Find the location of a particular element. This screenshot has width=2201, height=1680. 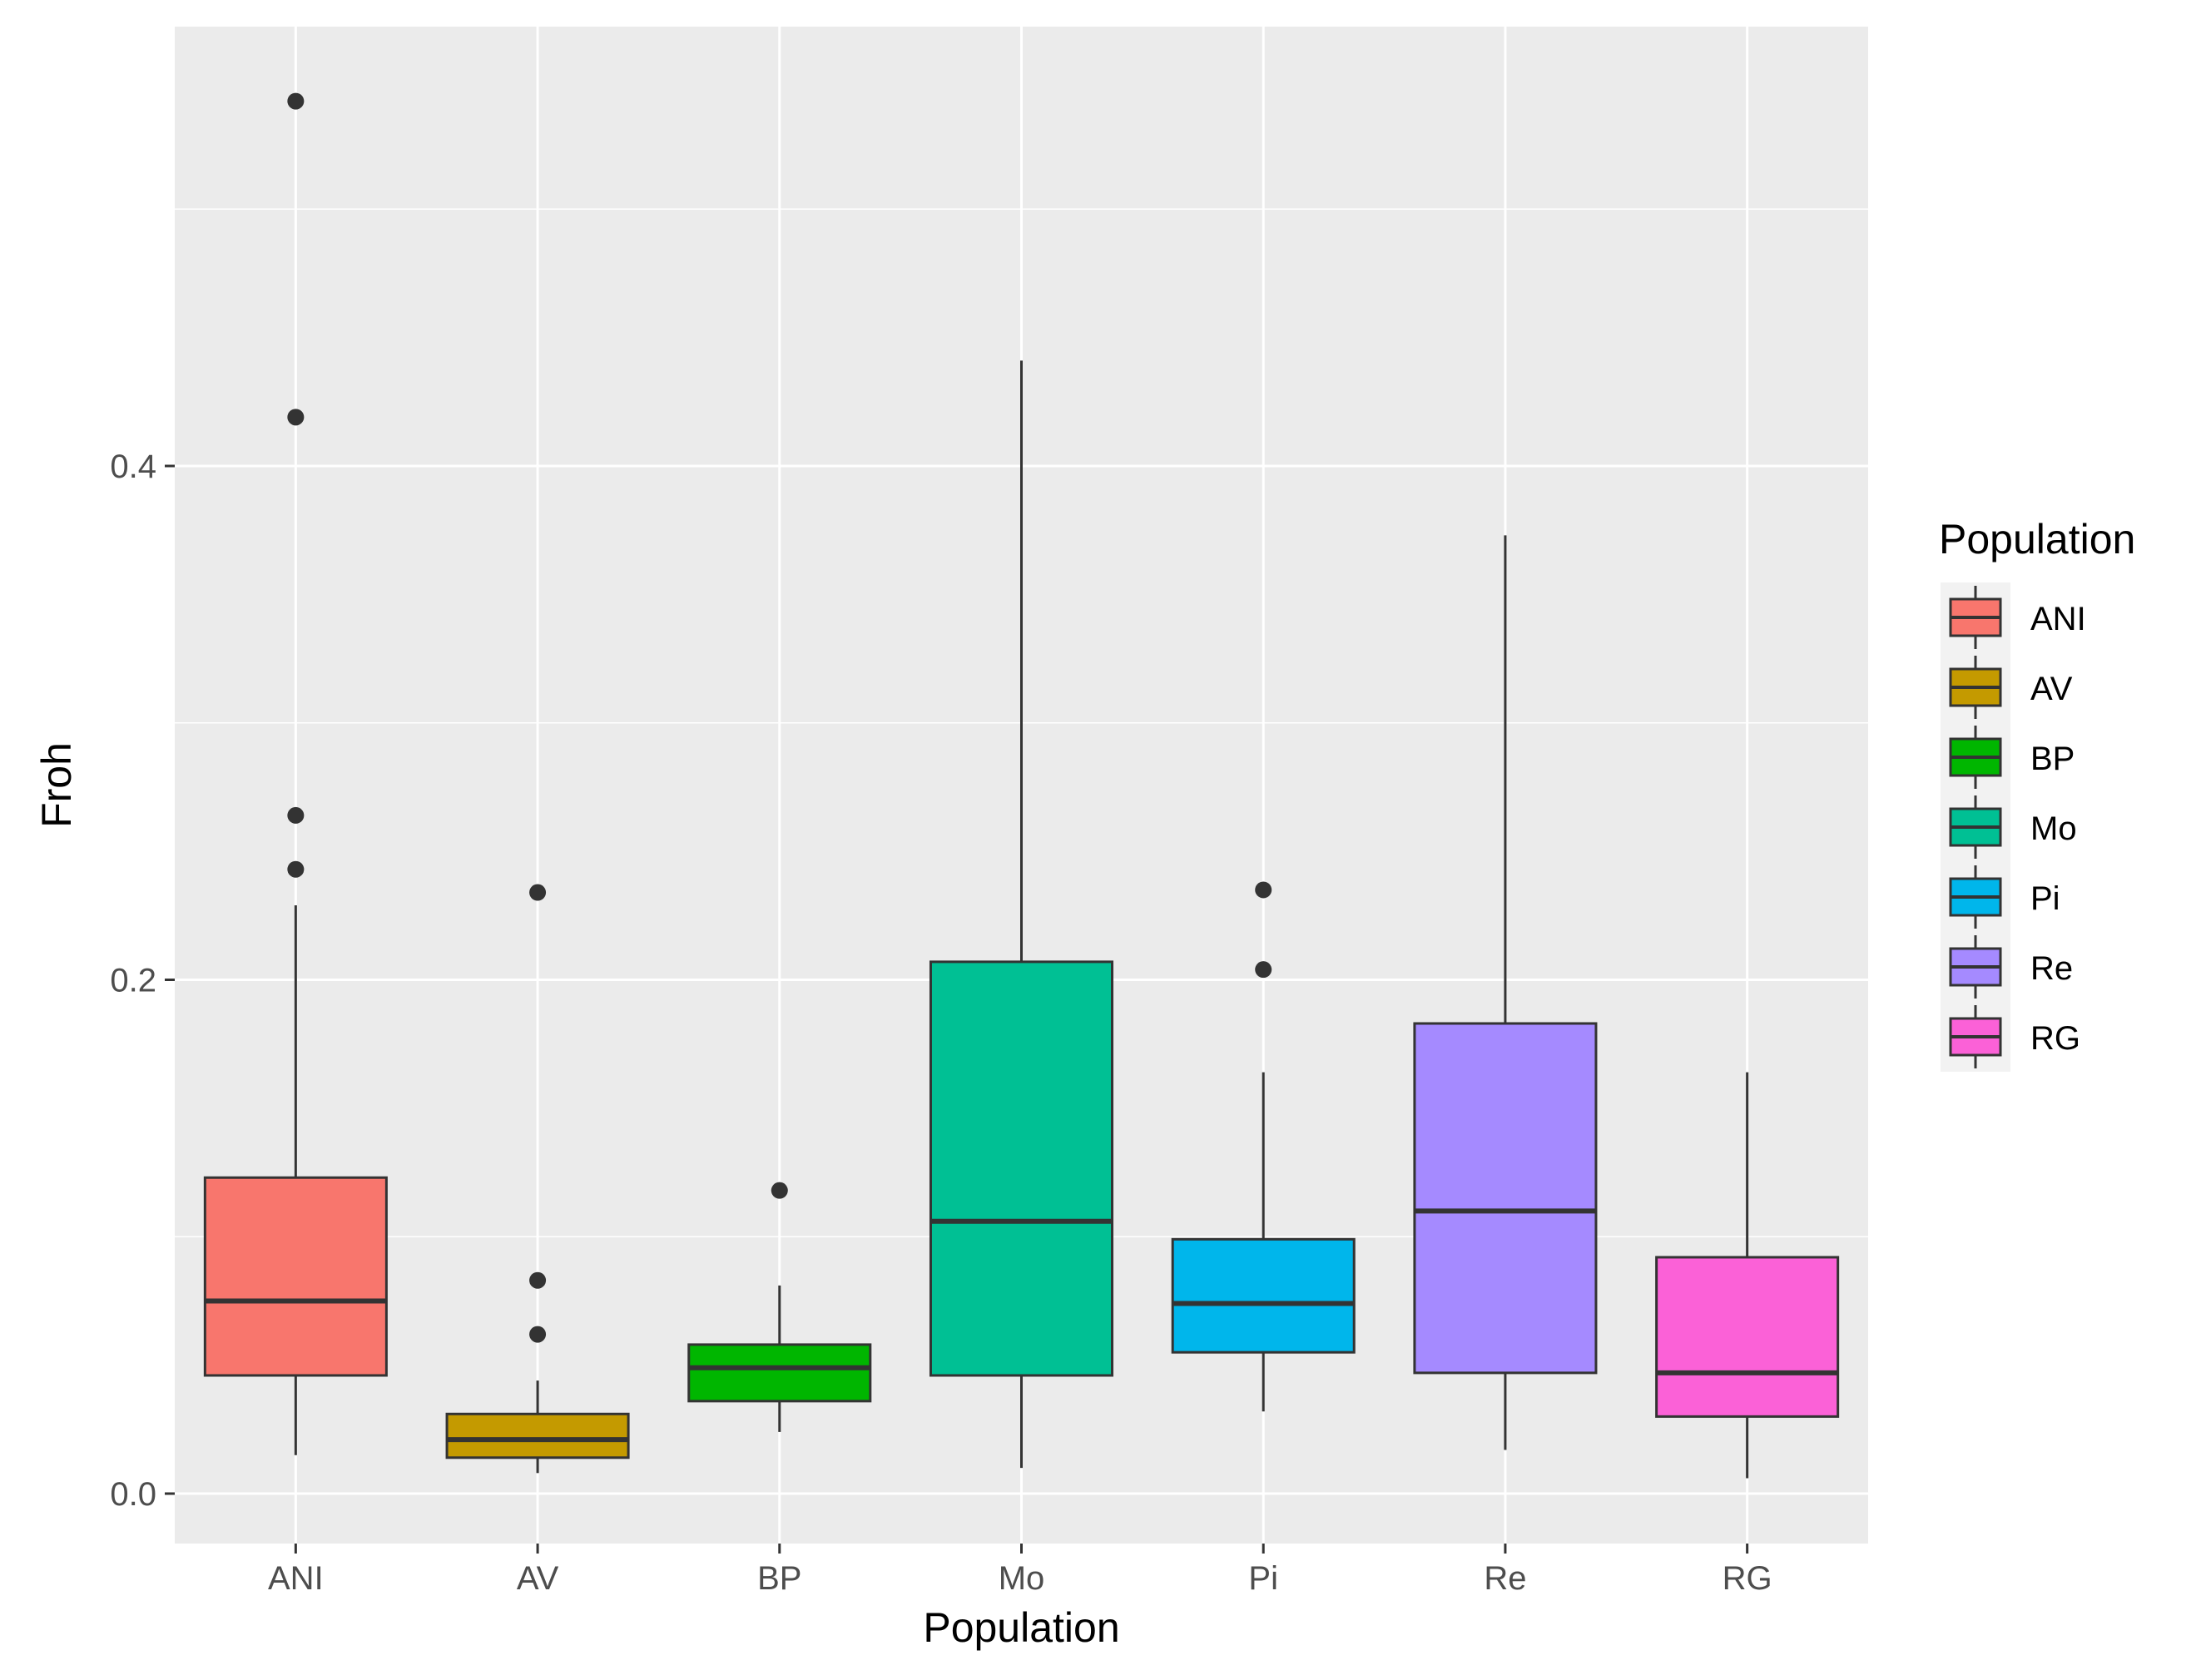

legend-item-av: AV is located at coordinates (2011, 687).